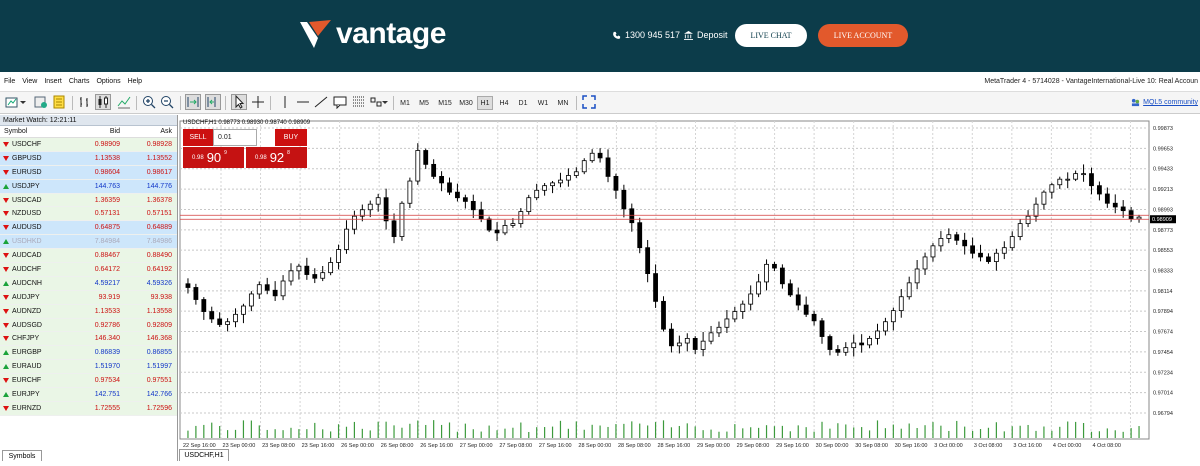 The width and height of the screenshot is (1200, 466). I want to click on candlestick-chart-icon, so click(103, 102).